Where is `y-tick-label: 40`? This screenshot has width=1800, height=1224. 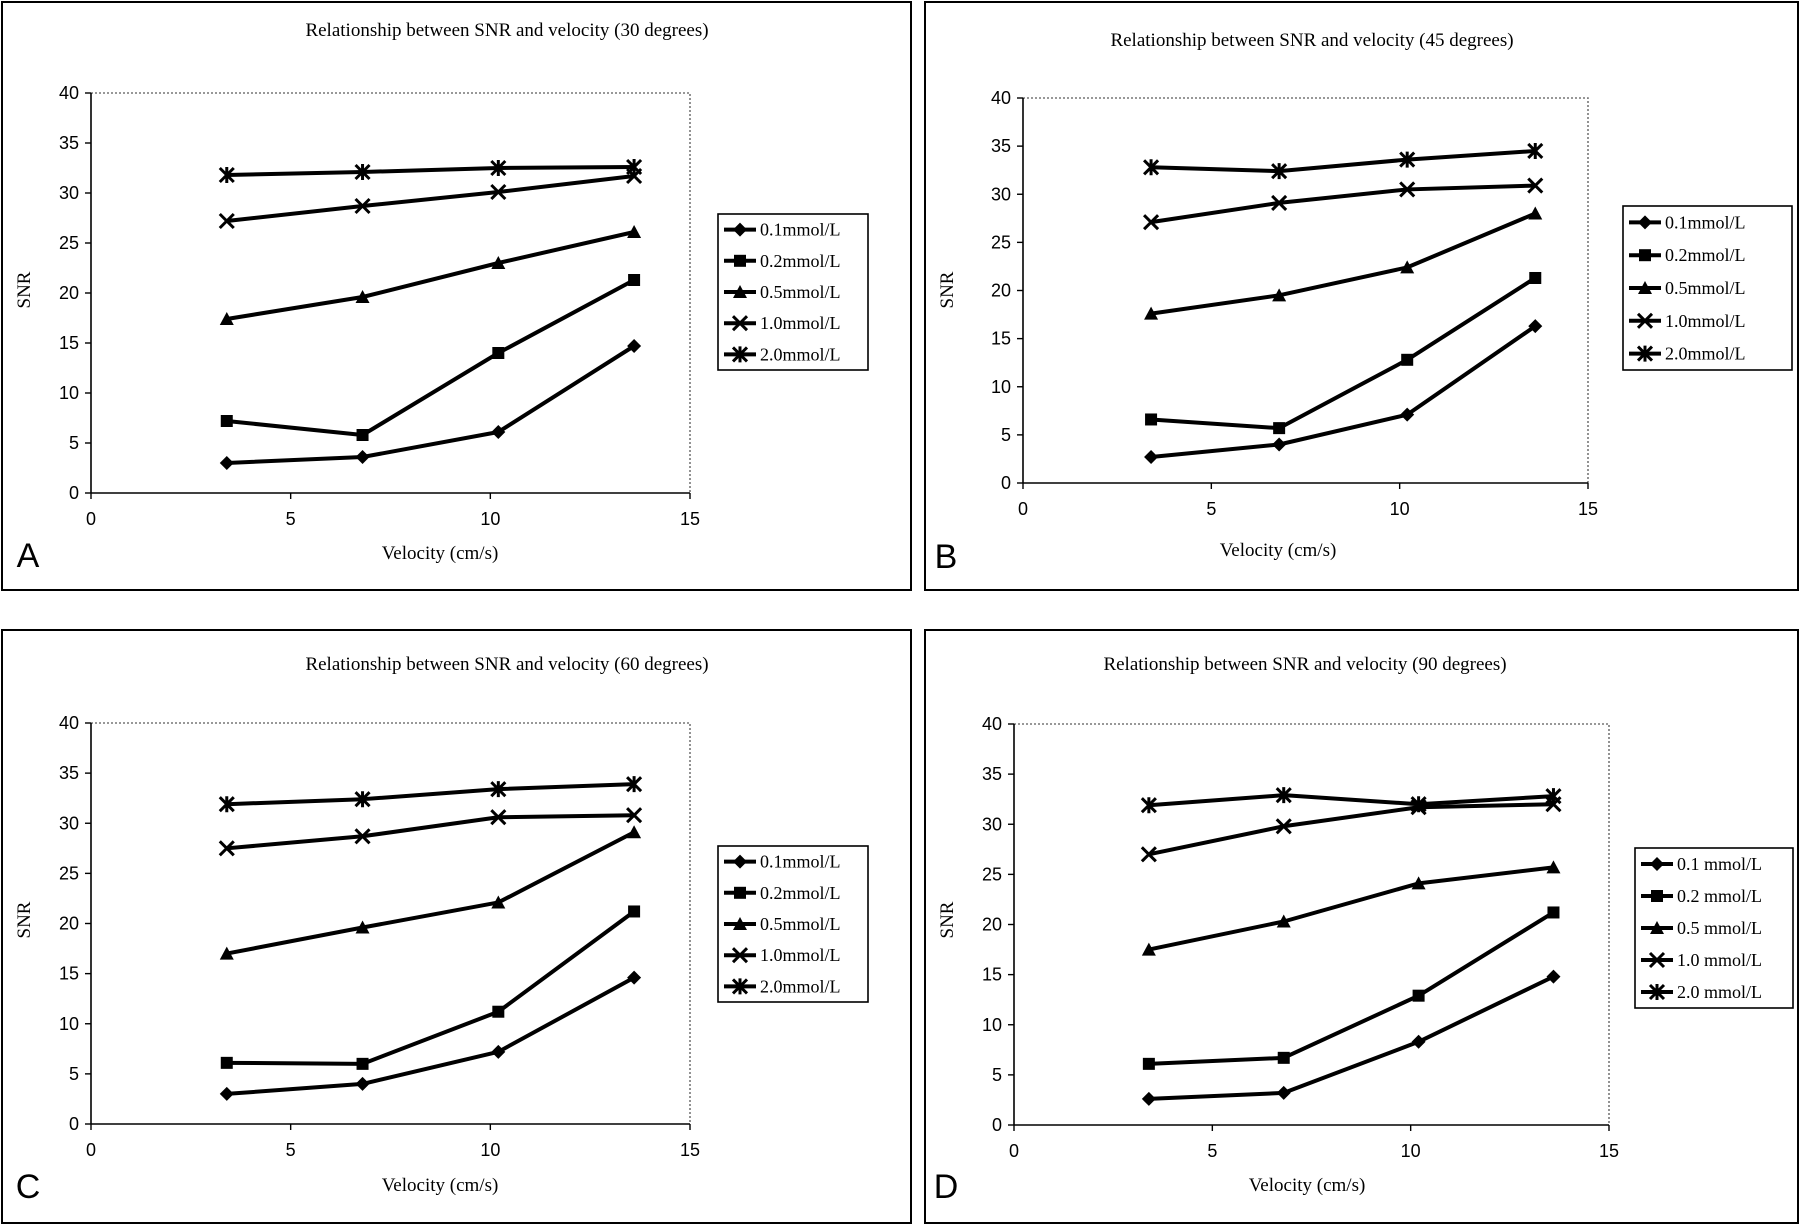
y-tick-label: 40 is located at coordinates (1001, 98).